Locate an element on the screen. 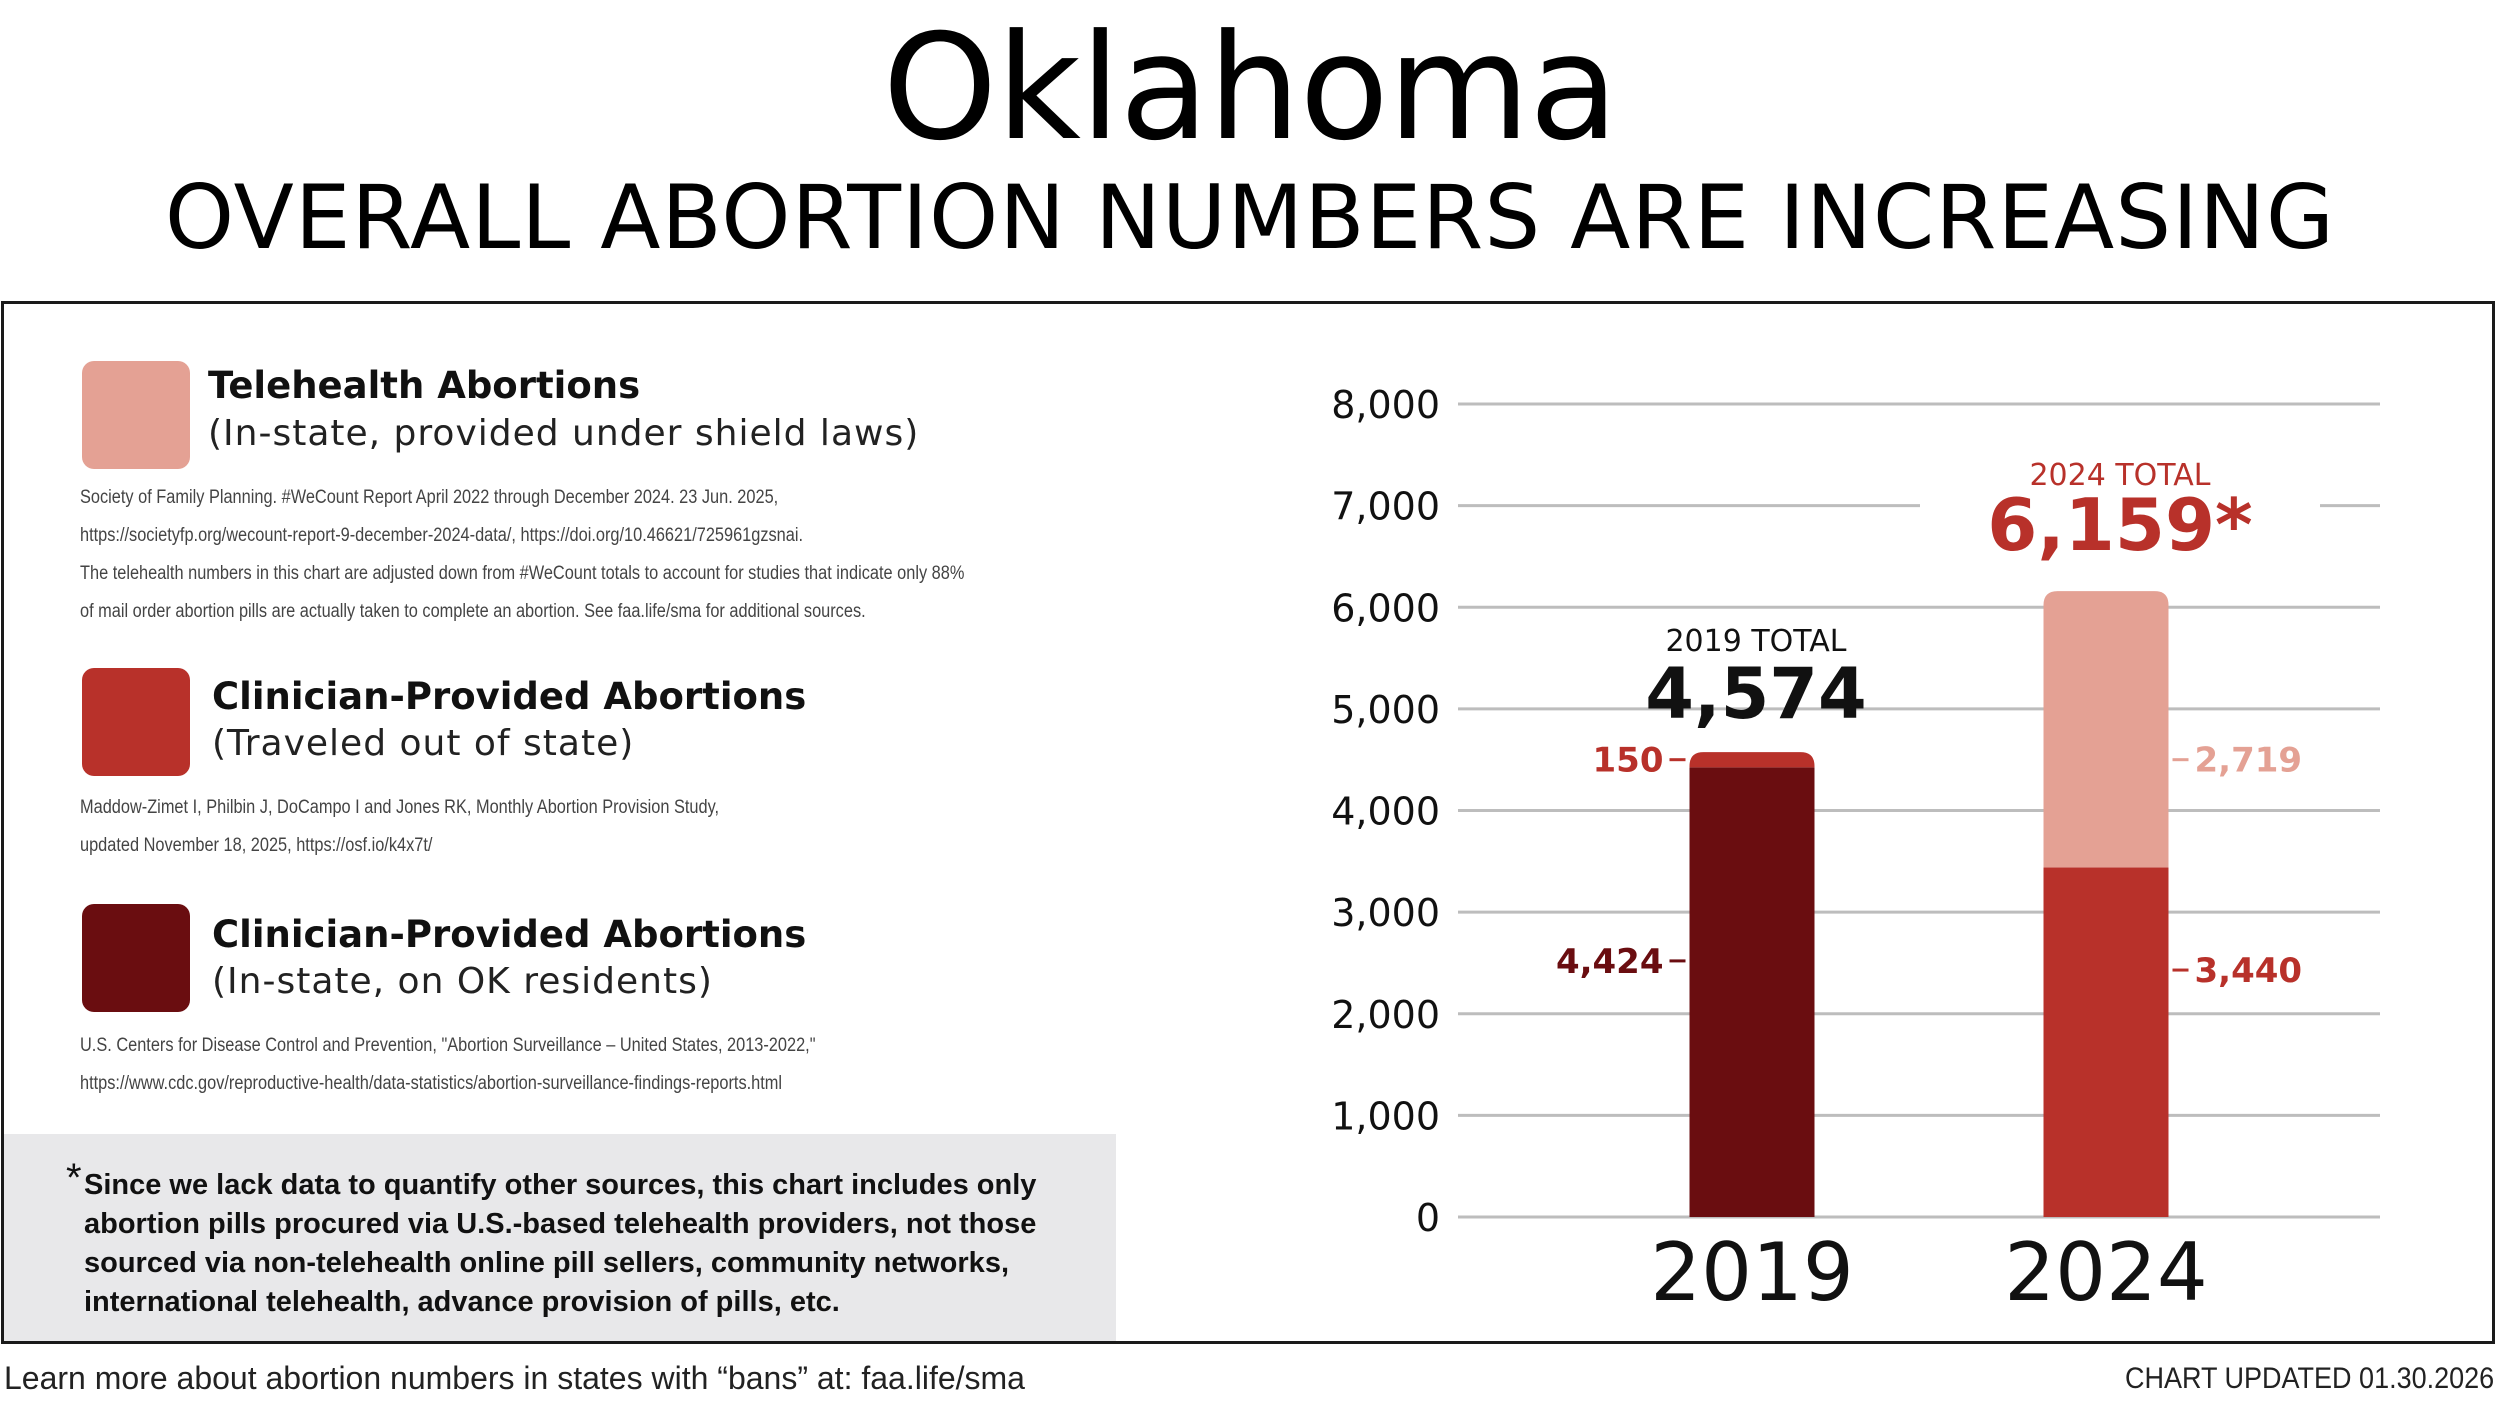  total-caption: 2024 TOTAL is located at coordinates (2119, 475).